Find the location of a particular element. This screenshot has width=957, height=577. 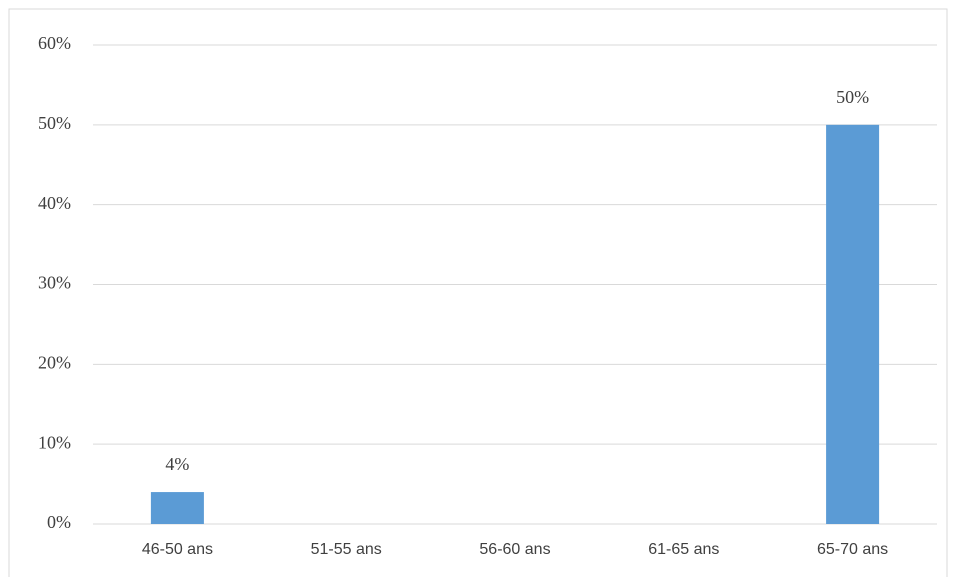

data-label: 50% is located at coordinates (852, 97).